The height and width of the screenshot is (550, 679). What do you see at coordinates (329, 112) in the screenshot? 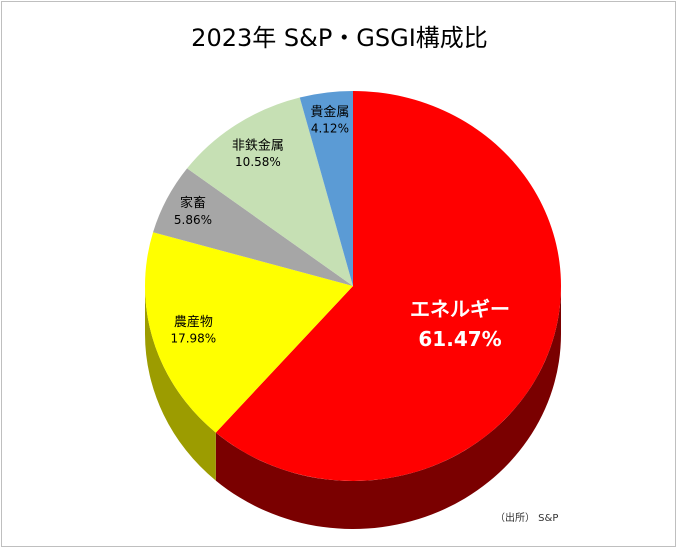
I see `pie-label-category-4: 貴金属` at bounding box center [329, 112].